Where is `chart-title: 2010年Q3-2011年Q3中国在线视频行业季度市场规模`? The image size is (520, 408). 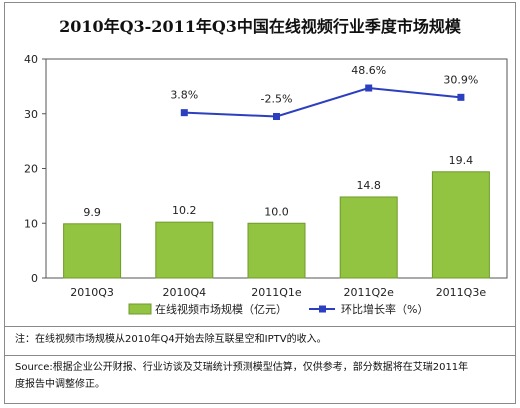 chart-title: 2010年Q3-2011年Q3中国在线视频行业季度市场规模 is located at coordinates (260, 26).